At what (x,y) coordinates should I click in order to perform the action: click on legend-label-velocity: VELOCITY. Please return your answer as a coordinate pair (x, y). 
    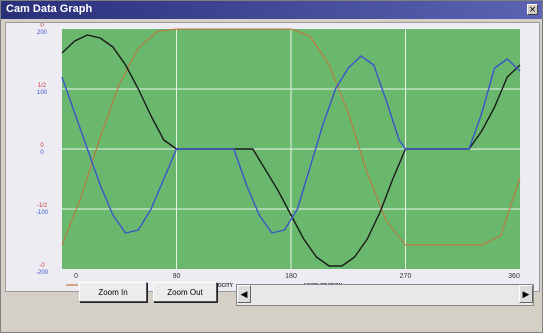
    Looking at the image, I should click on (221, 286).